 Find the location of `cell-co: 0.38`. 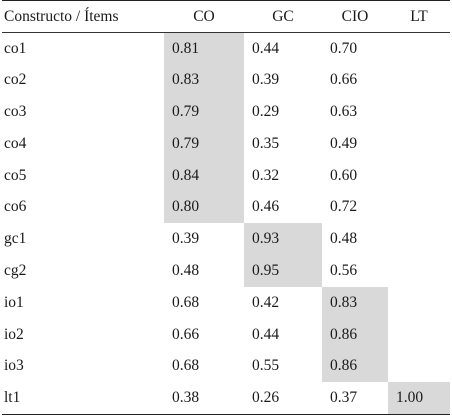

cell-co: 0.38 is located at coordinates (204, 398).